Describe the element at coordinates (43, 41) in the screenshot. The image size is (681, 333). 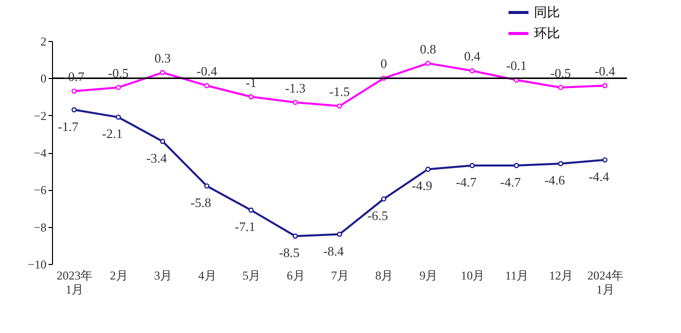
I see `y-tick-label: 2` at that location.